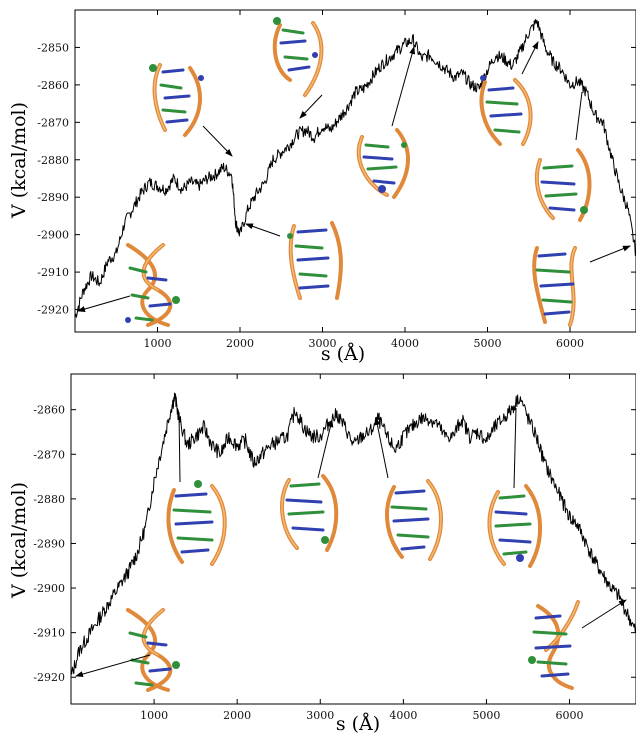 The image size is (636, 736). I want to click on bottom-x-tick-label: 6000, so click(570, 715).